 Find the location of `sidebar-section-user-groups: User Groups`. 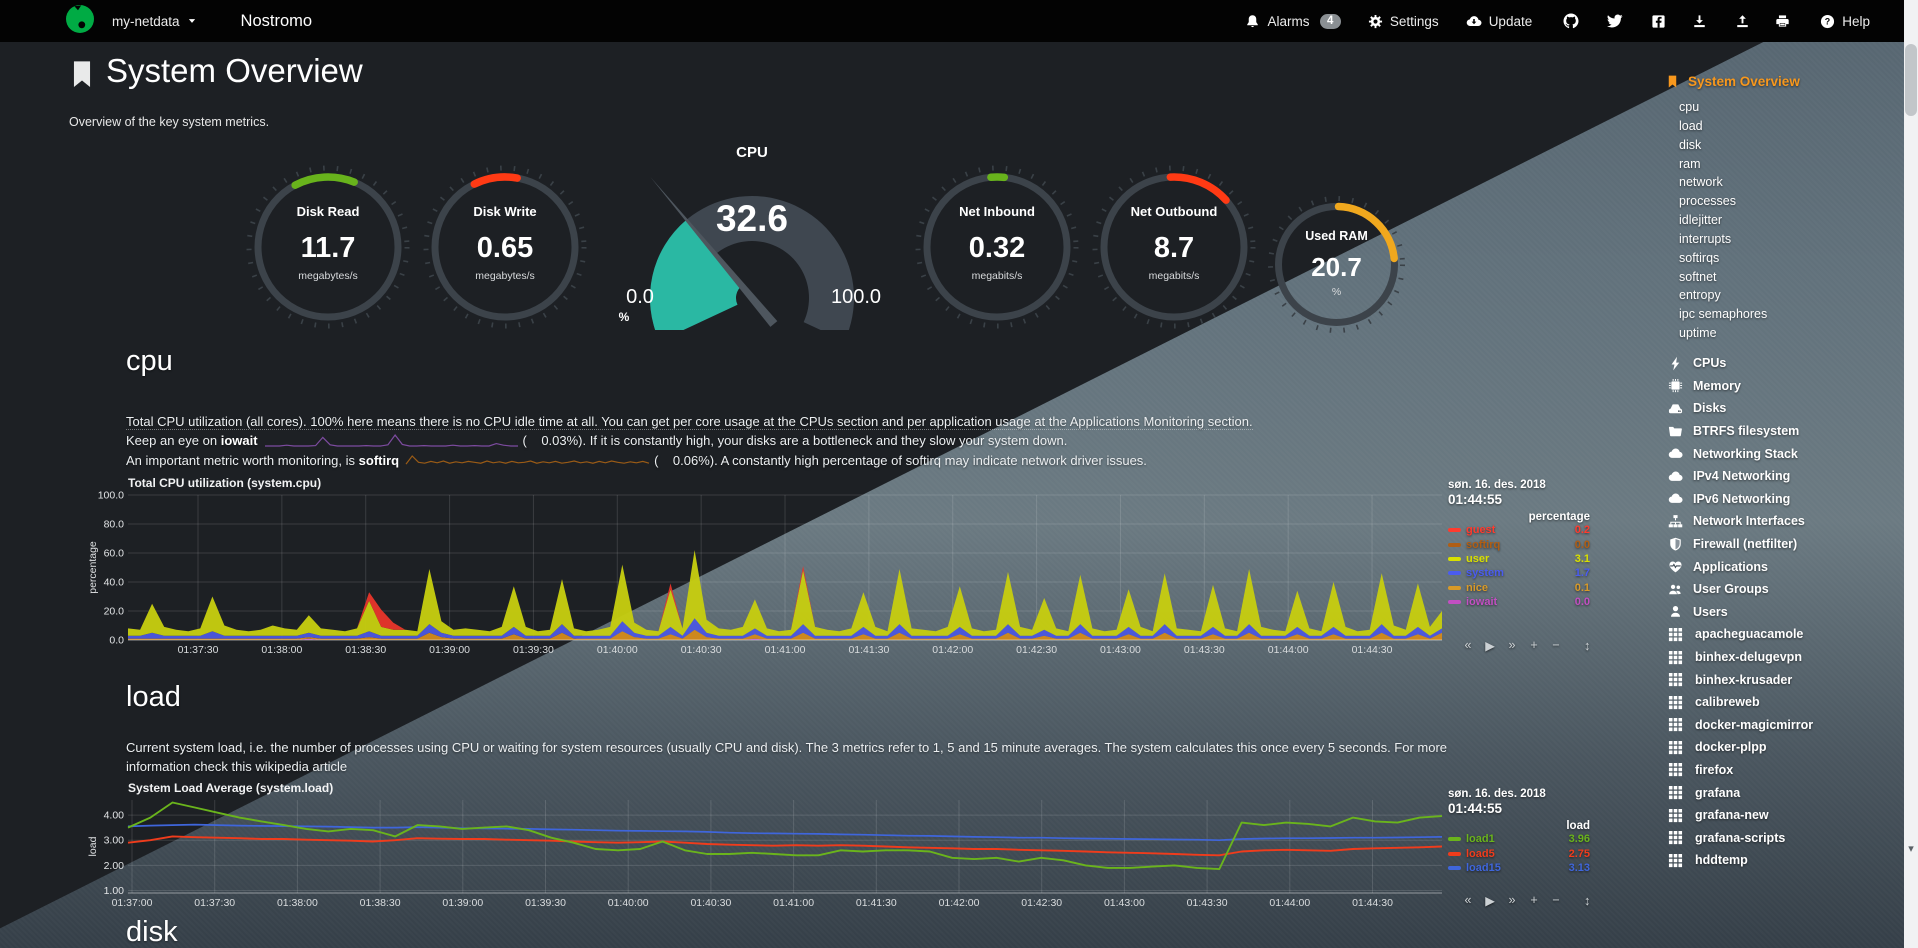

sidebar-section-user-groups: User Groups is located at coordinates (1740, 589).